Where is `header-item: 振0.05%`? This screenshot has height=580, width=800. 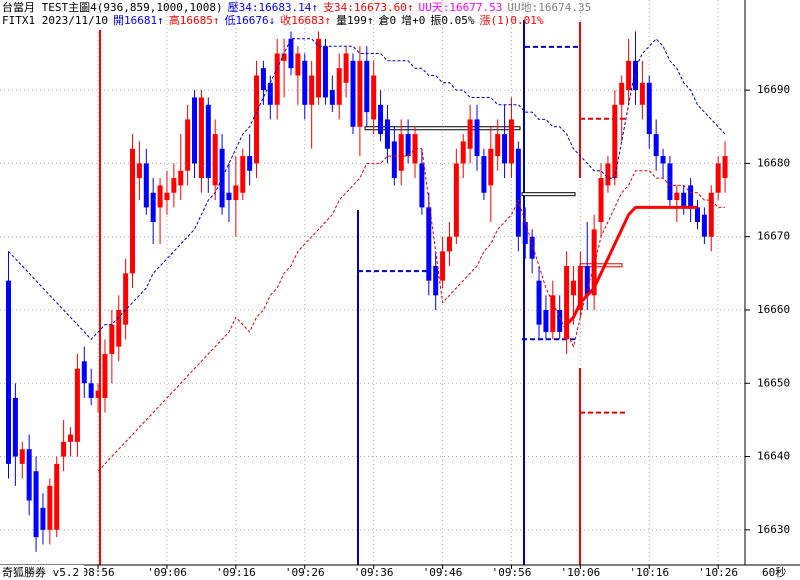
header-item: 振0.05% is located at coordinates (452, 20).